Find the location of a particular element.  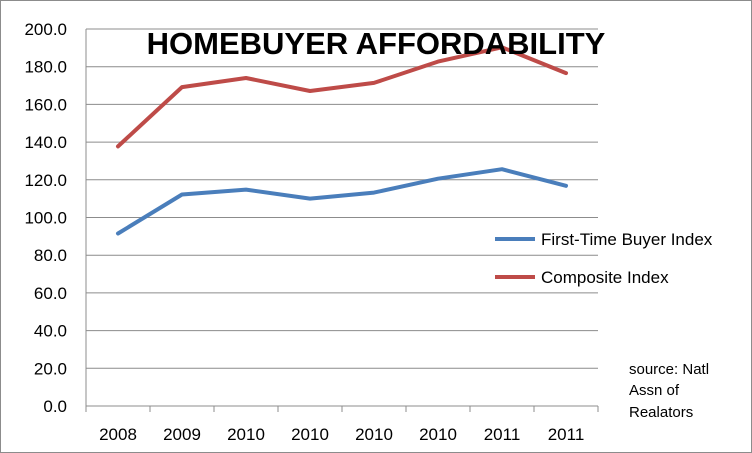

legend-label: First-Time Buyer Index is located at coordinates (627, 239).